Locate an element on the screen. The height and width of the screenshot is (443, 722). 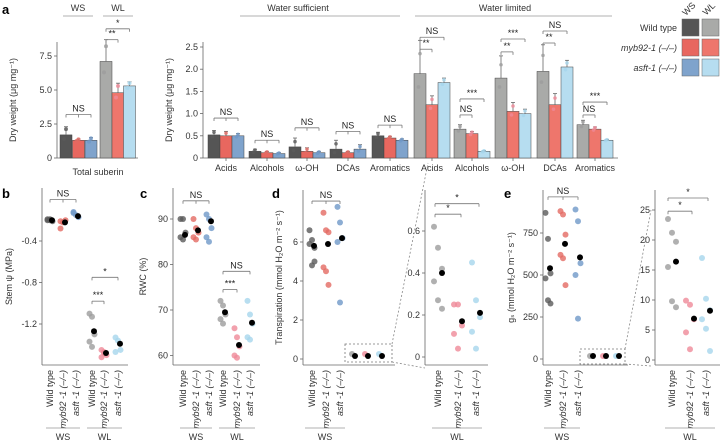
sig-Acids-label: ** is located at coordinates (426, 43).